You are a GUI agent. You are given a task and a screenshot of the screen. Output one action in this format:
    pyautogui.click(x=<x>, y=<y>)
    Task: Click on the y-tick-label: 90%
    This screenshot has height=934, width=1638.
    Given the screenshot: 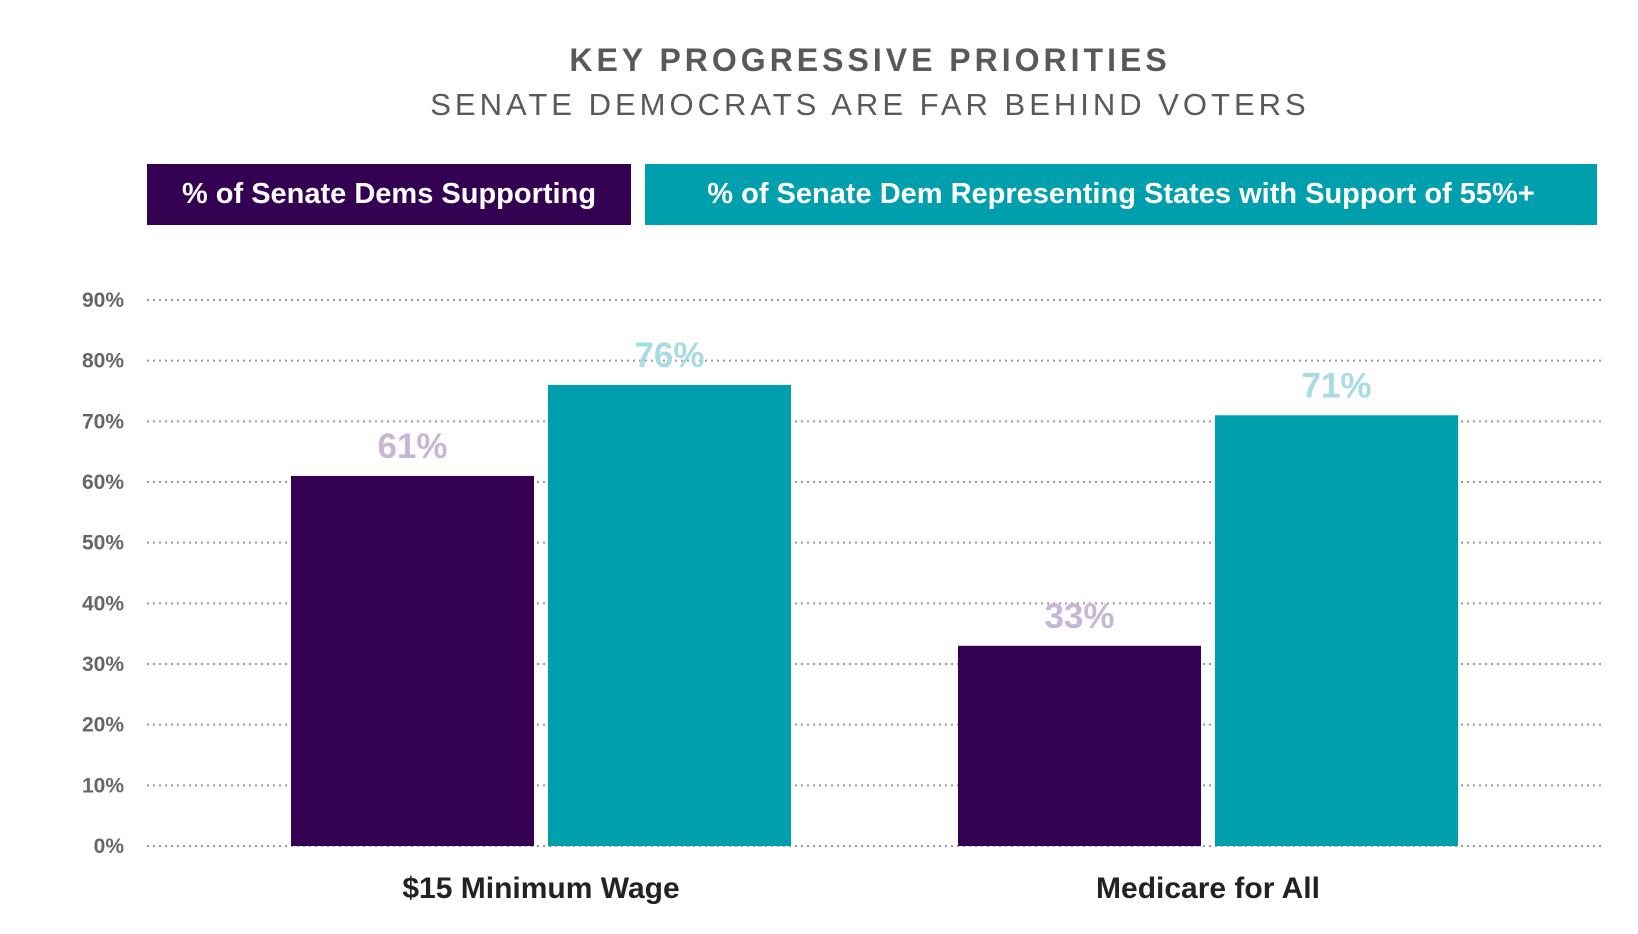 What is the action you would take?
    pyautogui.click(x=103, y=300)
    